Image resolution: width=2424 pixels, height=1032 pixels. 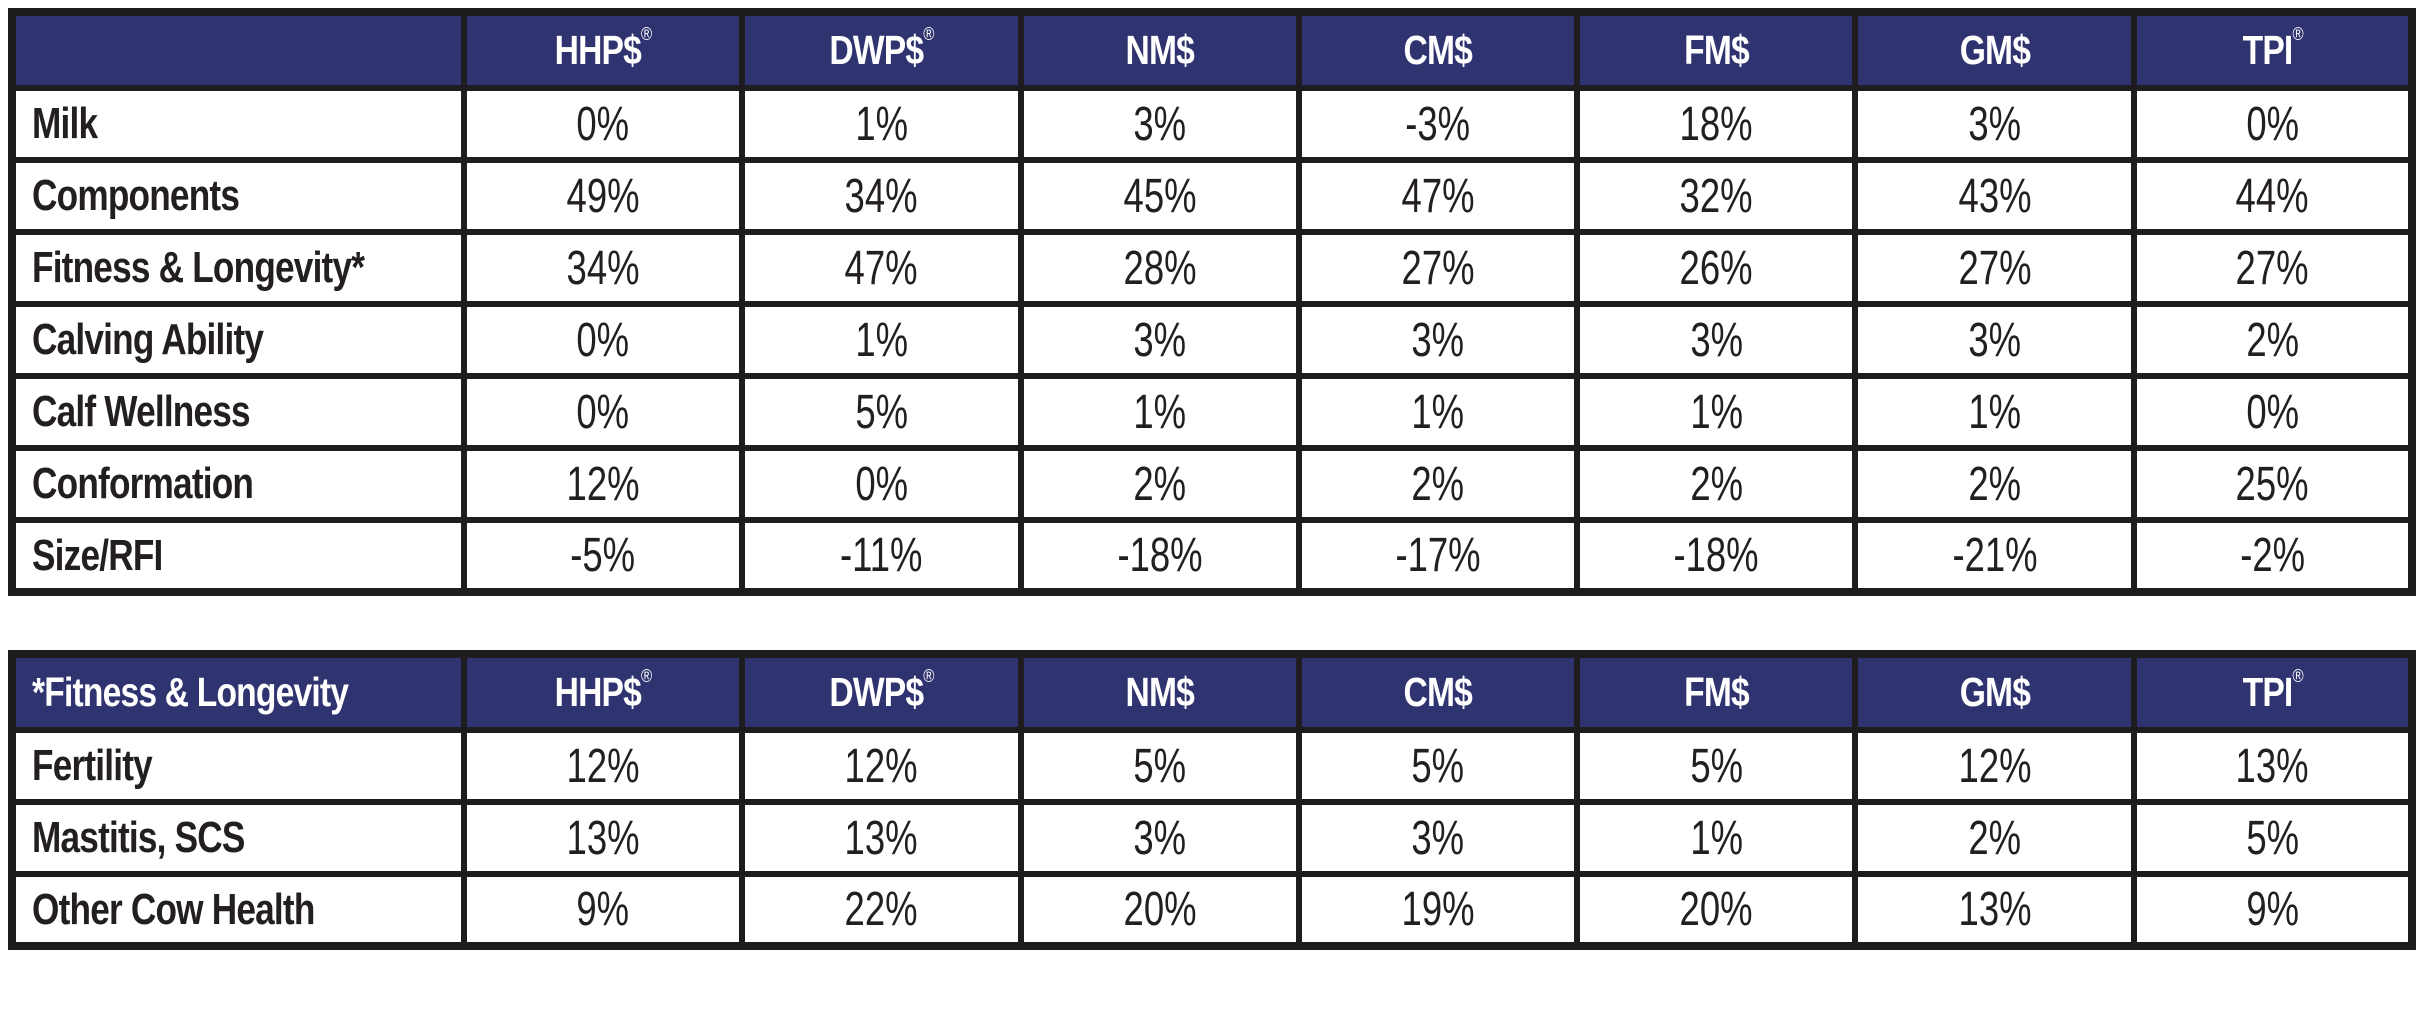 What do you see at coordinates (1159, 196) in the screenshot?
I see `cell-value: 45%` at bounding box center [1159, 196].